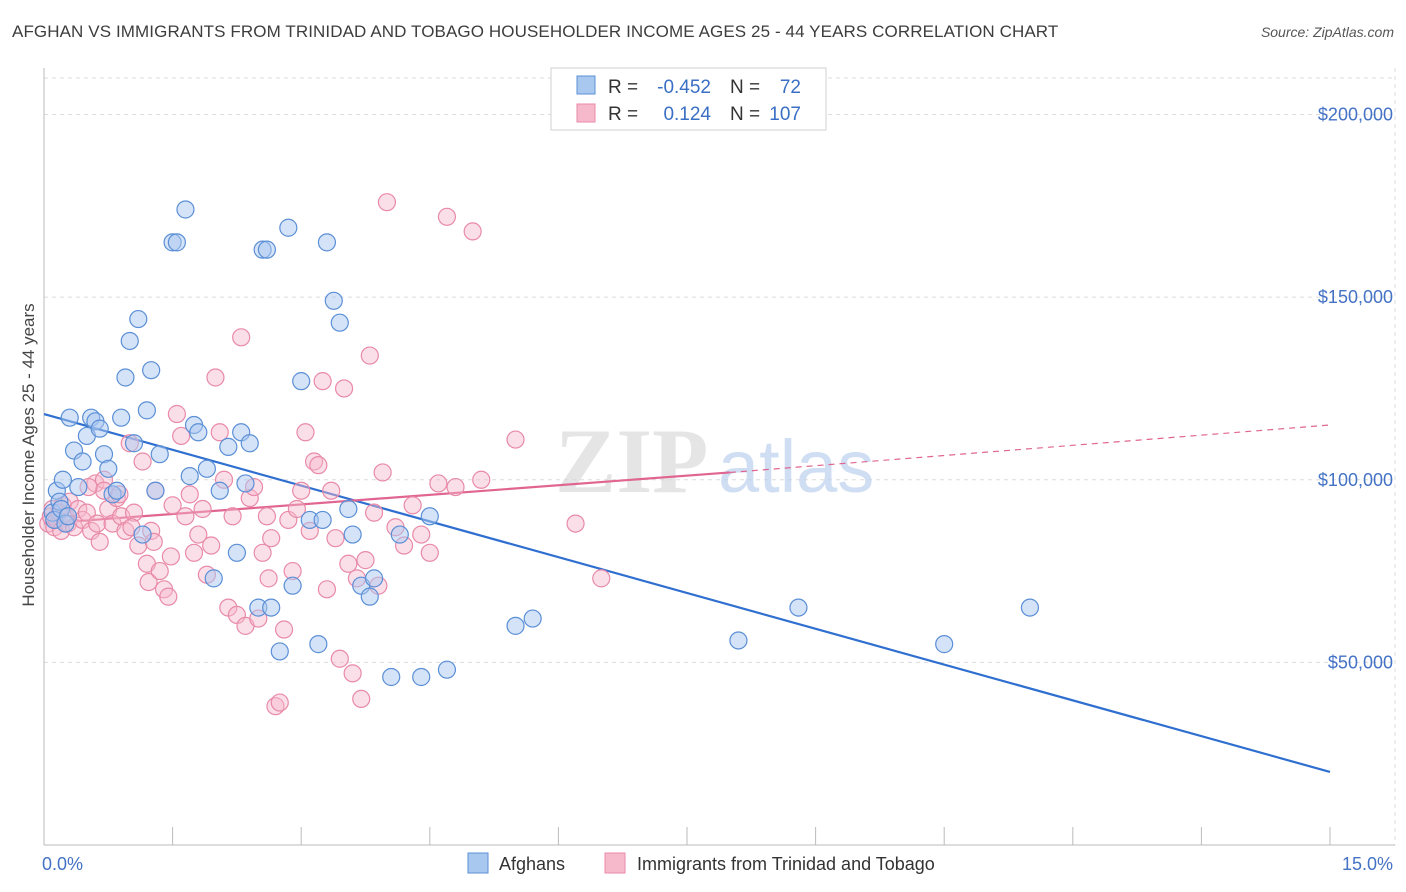  Describe the element at coordinates (28, 454) in the screenshot. I see `y-axis-label: Householder Income Ages 25 - 44 years` at that location.